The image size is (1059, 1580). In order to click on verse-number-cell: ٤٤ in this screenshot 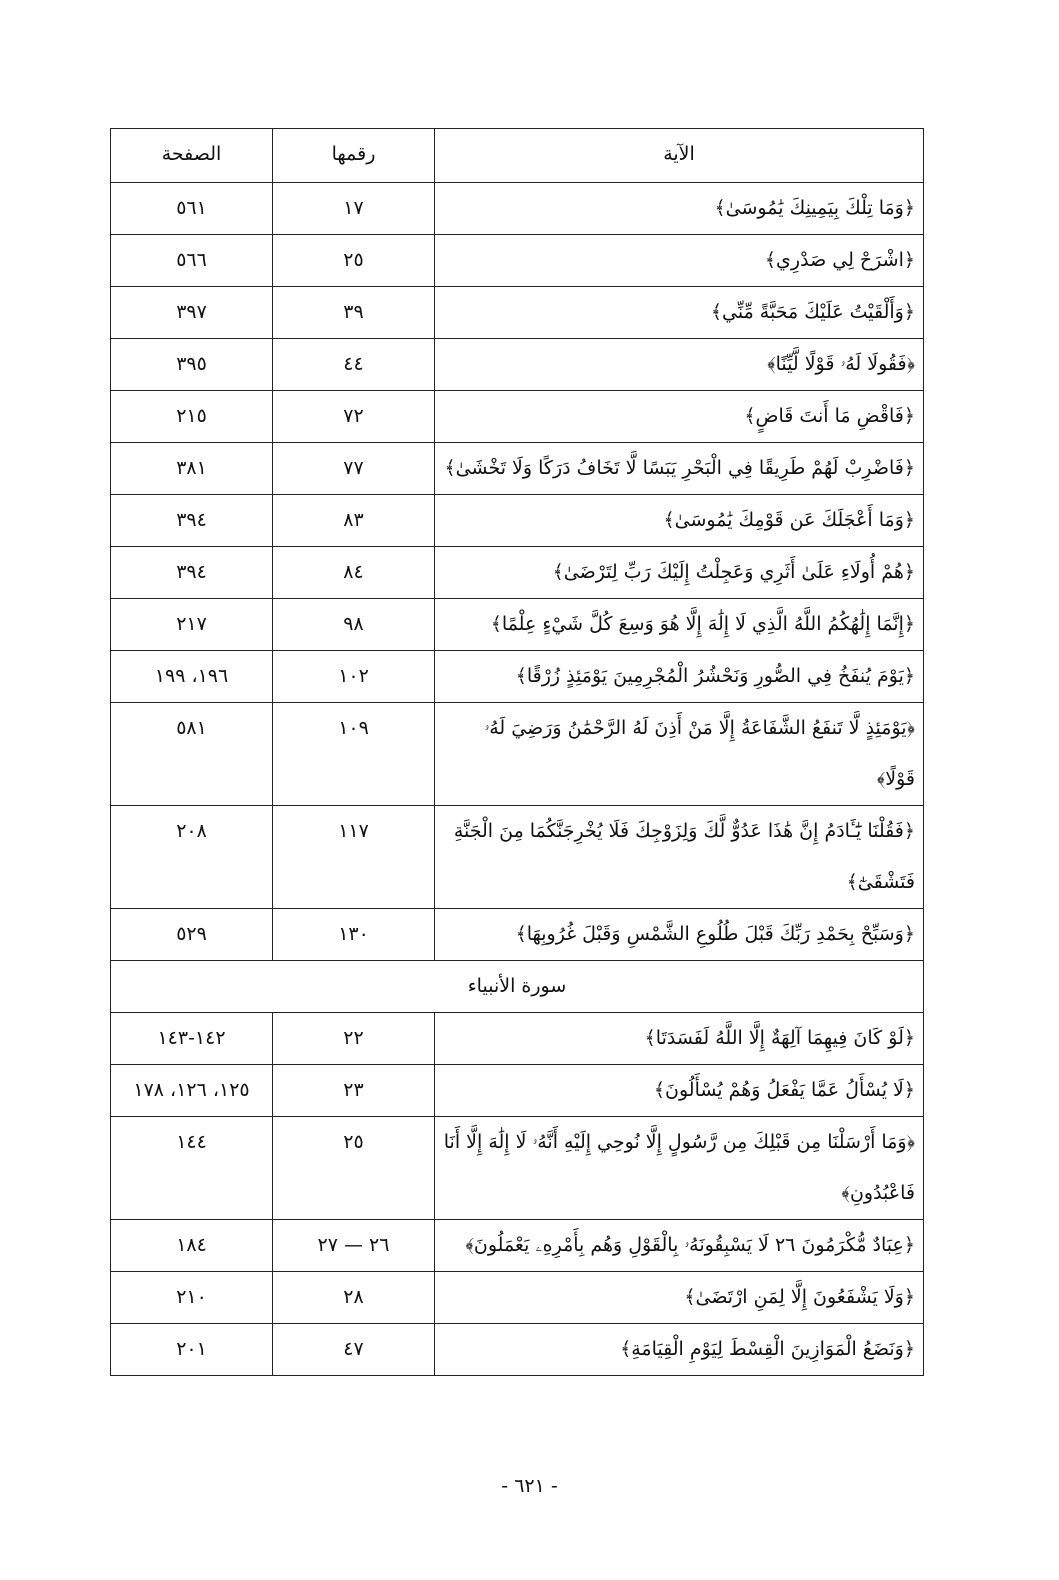, I will do `click(353, 364)`.